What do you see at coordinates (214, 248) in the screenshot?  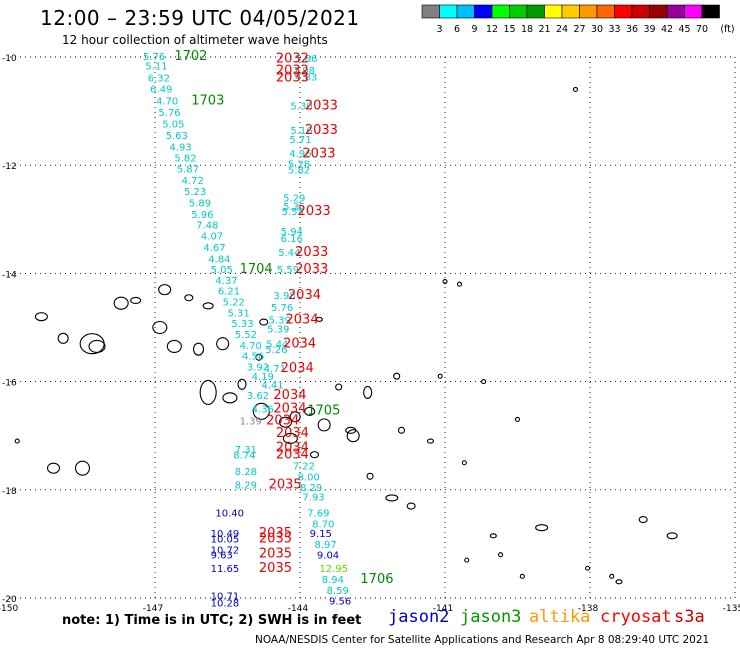 I see `wave-height-label: 4.67` at bounding box center [214, 248].